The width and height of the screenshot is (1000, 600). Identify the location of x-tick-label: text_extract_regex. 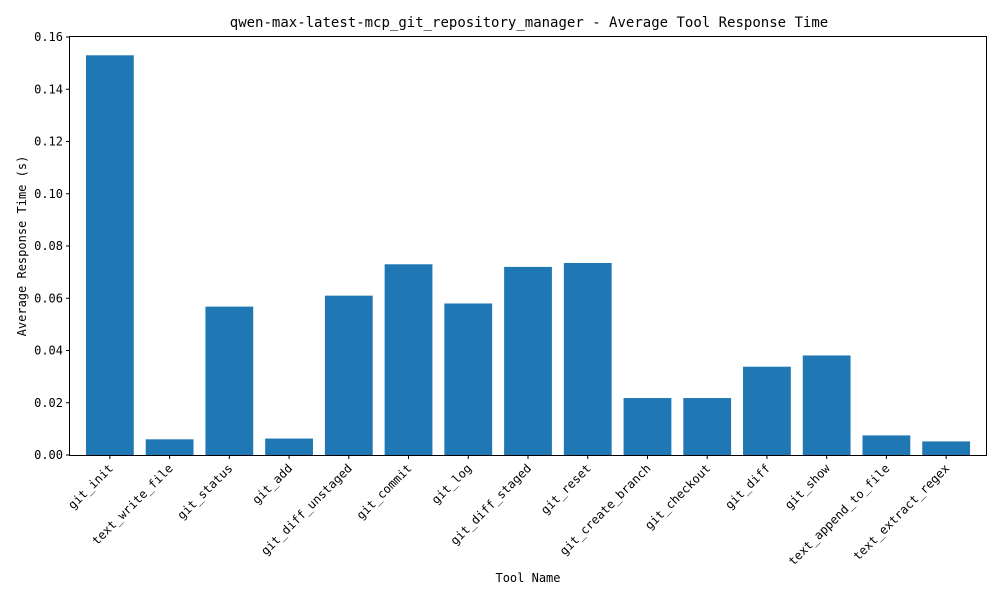
(901, 512).